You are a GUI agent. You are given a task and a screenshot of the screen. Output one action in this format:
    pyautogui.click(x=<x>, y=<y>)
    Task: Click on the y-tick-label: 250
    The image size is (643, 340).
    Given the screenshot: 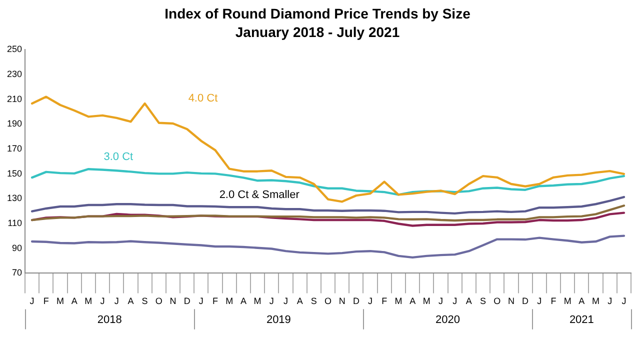 What is the action you would take?
    pyautogui.click(x=14, y=49)
    